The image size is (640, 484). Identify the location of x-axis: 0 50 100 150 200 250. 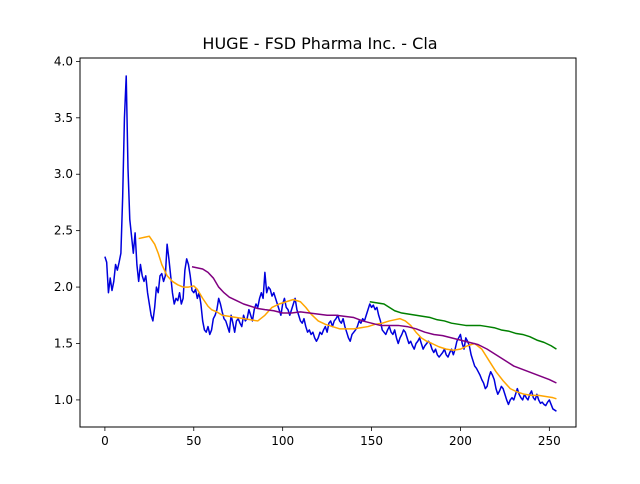
(331, 437).